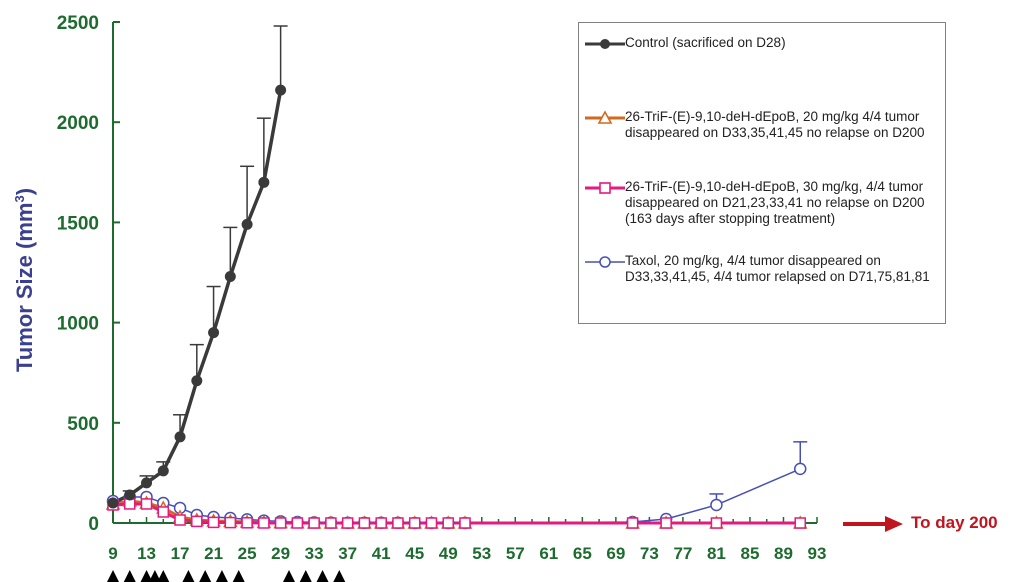 This screenshot has height=582, width=1021. What do you see at coordinates (381, 553) in the screenshot?
I see `x-tick-label: 41` at bounding box center [381, 553].